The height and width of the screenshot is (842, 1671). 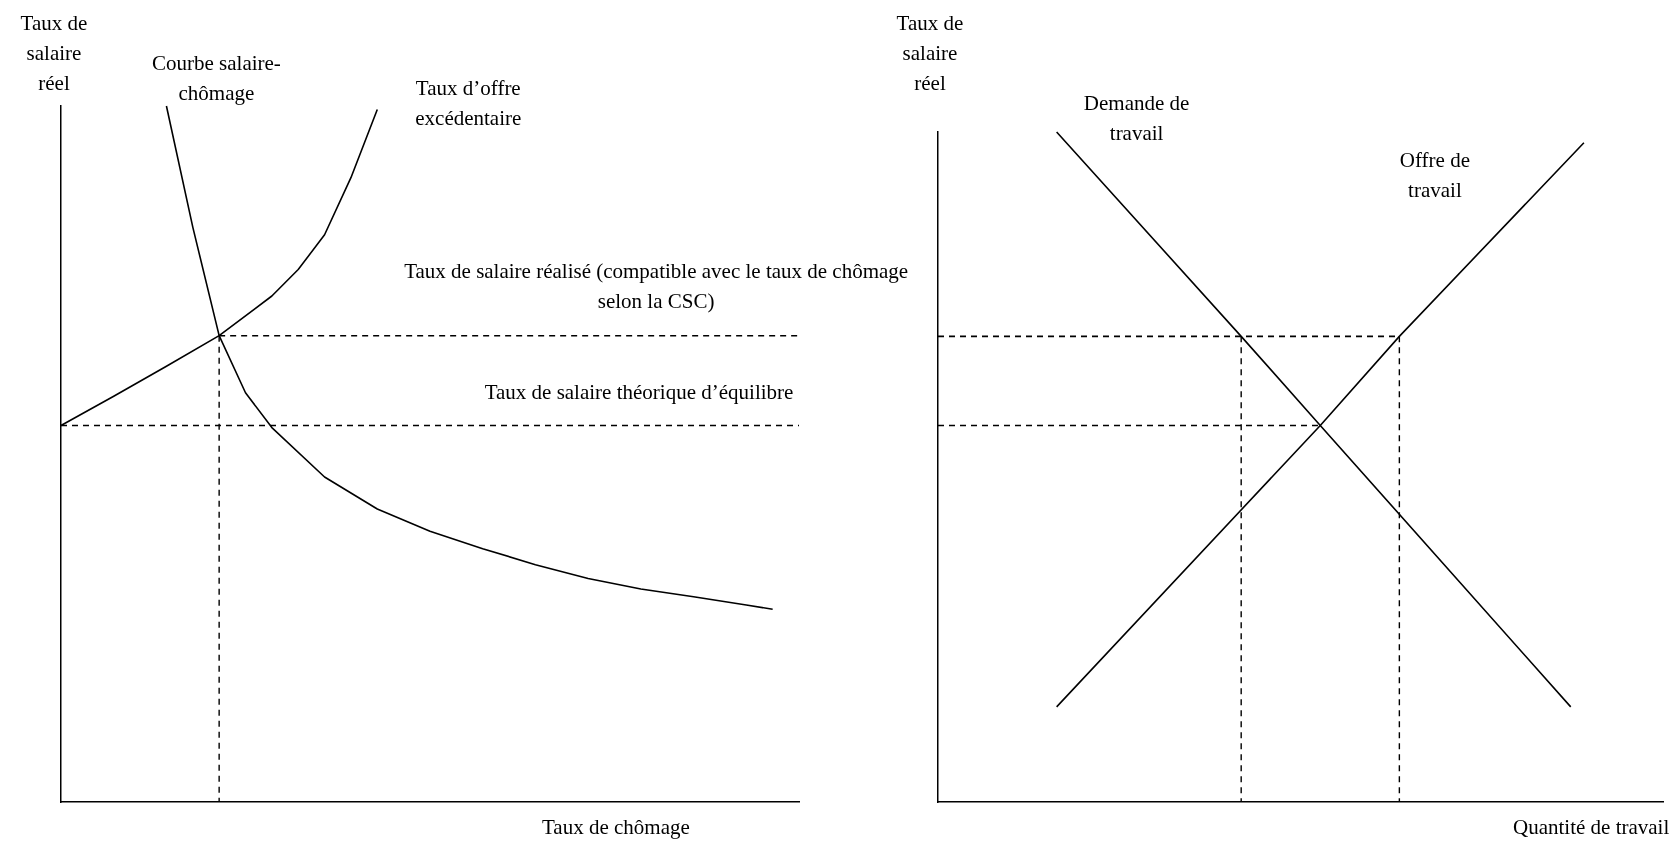 I want to click on series-label: Taux d’offre excédentaire, so click(x=468, y=104).